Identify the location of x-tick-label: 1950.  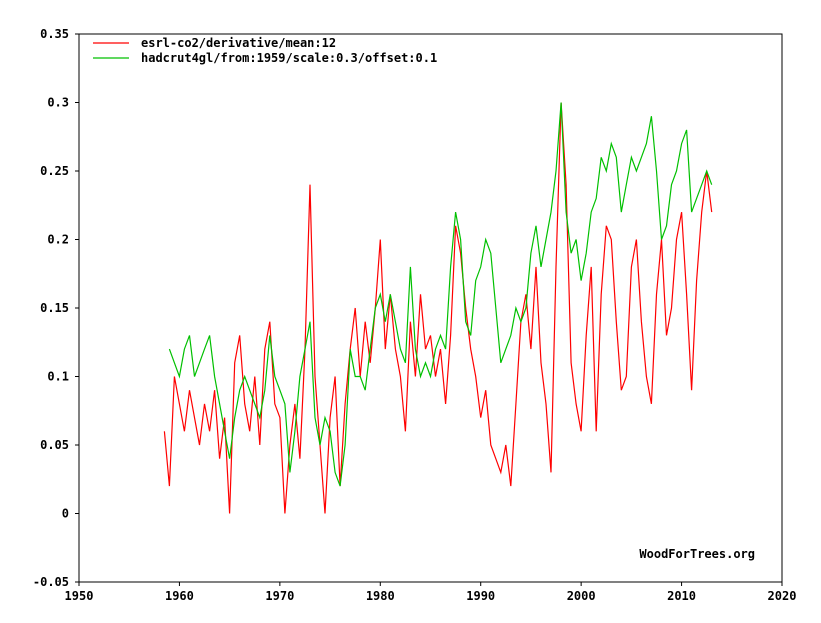
(79, 596).